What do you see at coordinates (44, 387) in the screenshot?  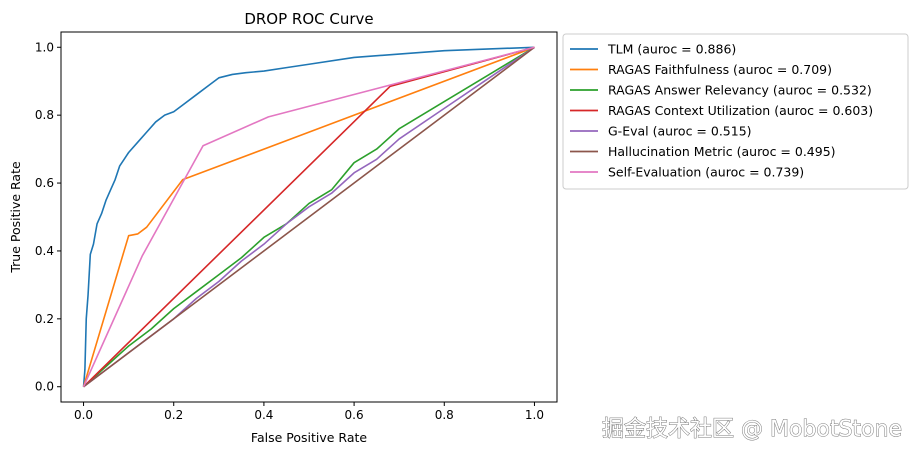 I see `y-tick-label: 0.0` at bounding box center [44, 387].